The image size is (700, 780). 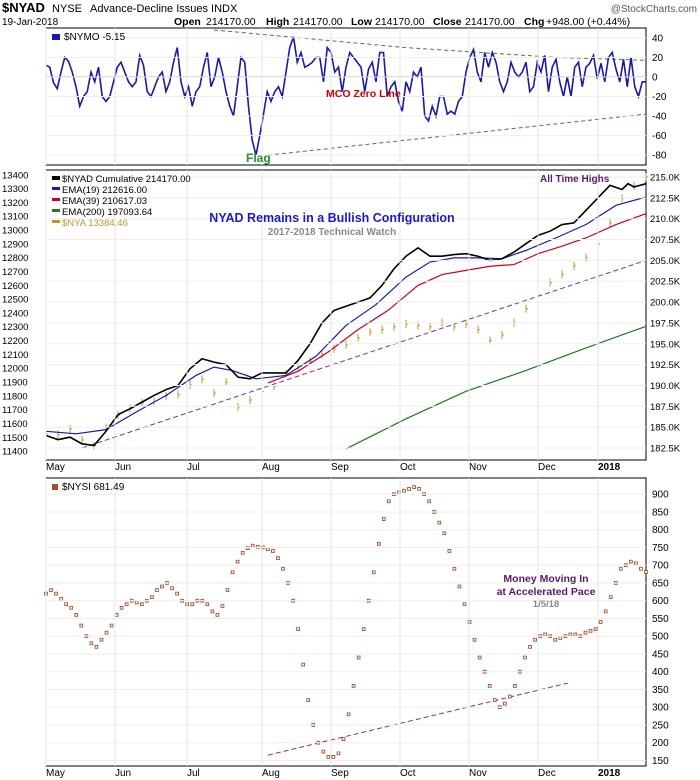 What do you see at coordinates (15, 189) in the screenshot?
I see `nyad-left-tick-label: 13300` at bounding box center [15, 189].